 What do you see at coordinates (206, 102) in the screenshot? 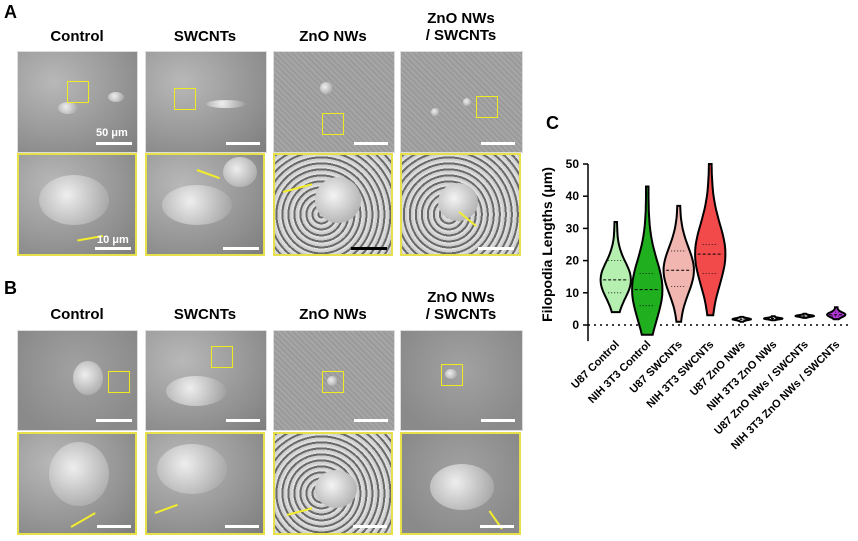
I see `sem-a-swcnts-top` at bounding box center [206, 102].